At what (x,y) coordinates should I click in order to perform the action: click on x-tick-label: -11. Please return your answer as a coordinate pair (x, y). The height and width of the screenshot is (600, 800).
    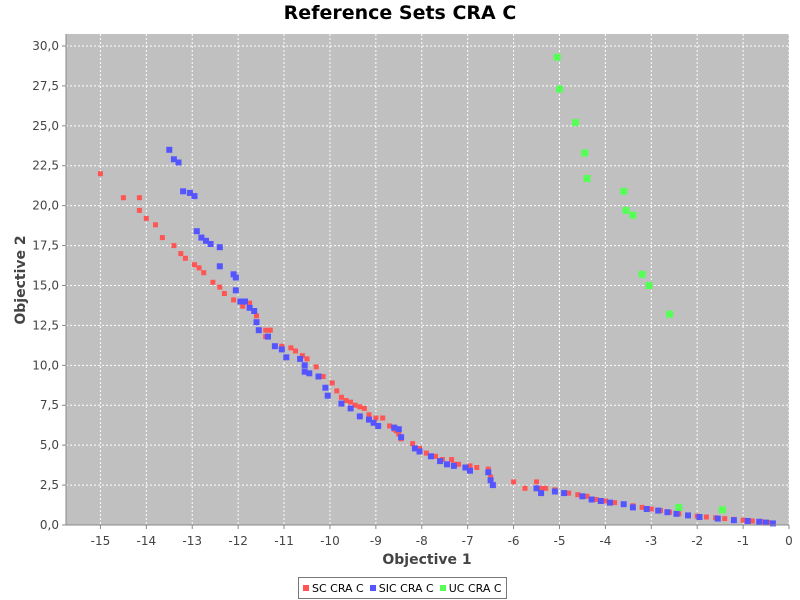
    Looking at the image, I should click on (284, 541).